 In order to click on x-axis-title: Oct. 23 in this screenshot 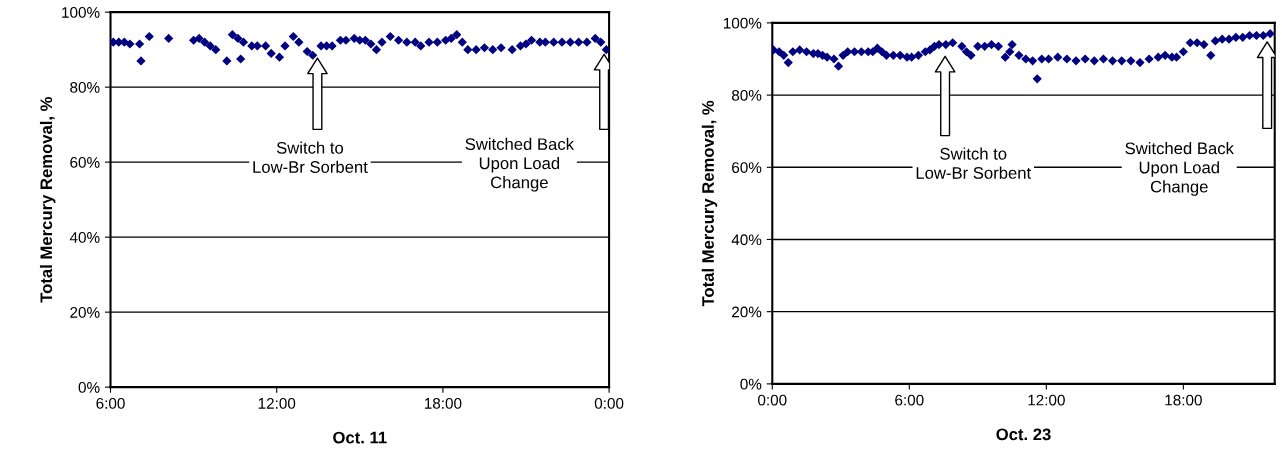, I will do `click(1023, 434)`.